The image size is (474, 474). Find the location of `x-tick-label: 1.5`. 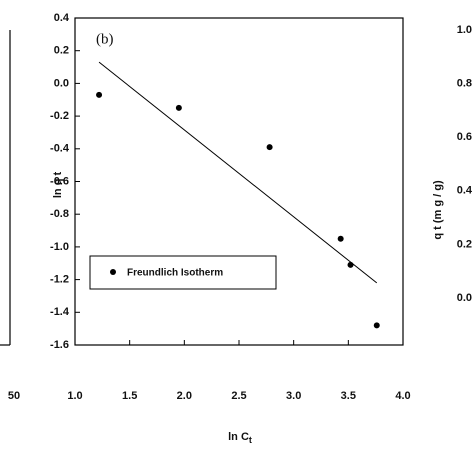

x-tick-label: 1.5 is located at coordinates (129, 396).